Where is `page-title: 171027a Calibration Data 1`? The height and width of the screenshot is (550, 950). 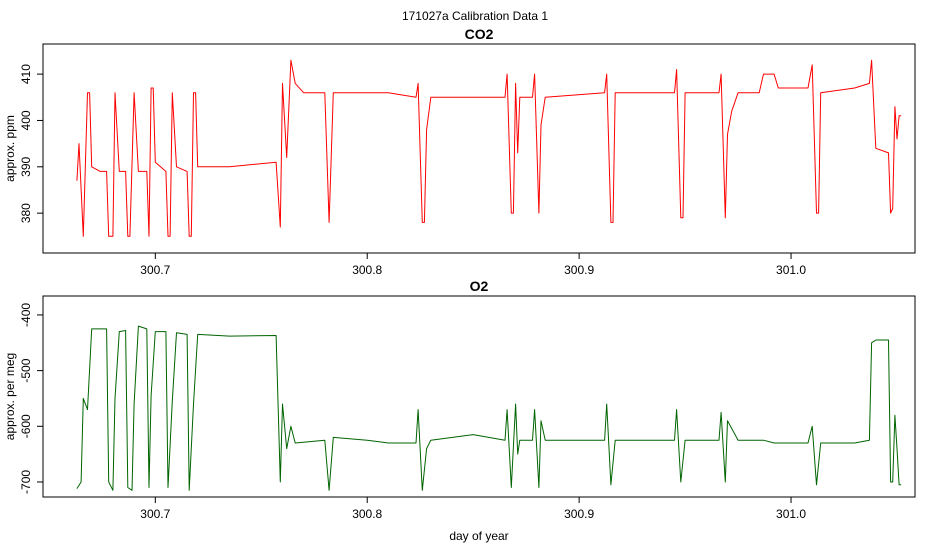 page-title: 171027a Calibration Data 1 is located at coordinates (475, 16).